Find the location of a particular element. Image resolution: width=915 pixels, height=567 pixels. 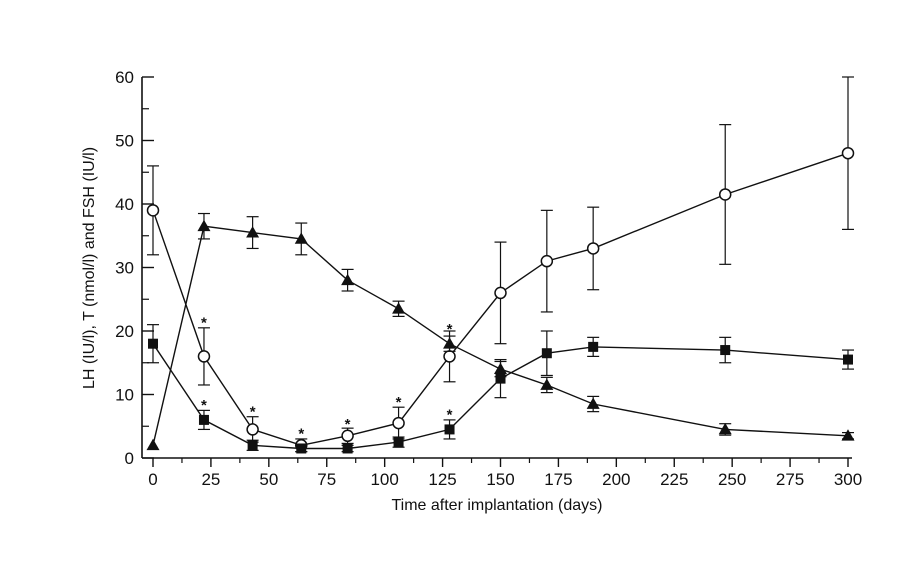

x-tick-label: 125 is located at coordinates (442, 479).